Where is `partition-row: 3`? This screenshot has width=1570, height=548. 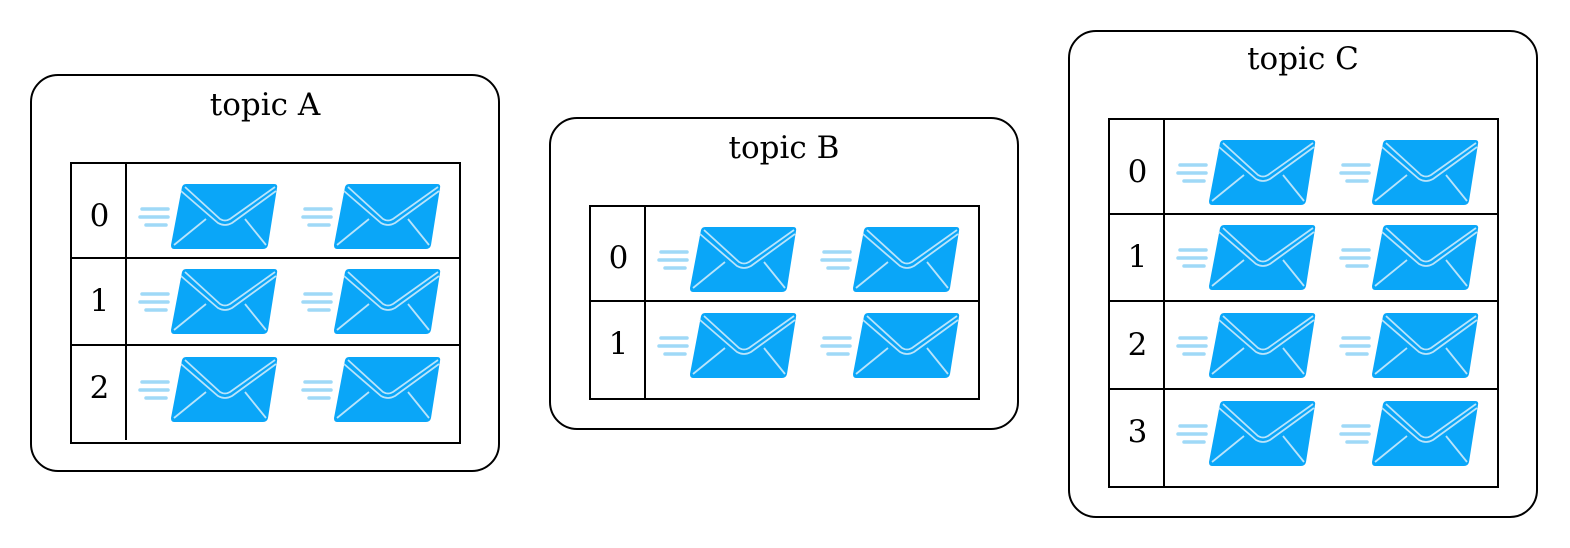 partition-row: 3 is located at coordinates (1303, 437).